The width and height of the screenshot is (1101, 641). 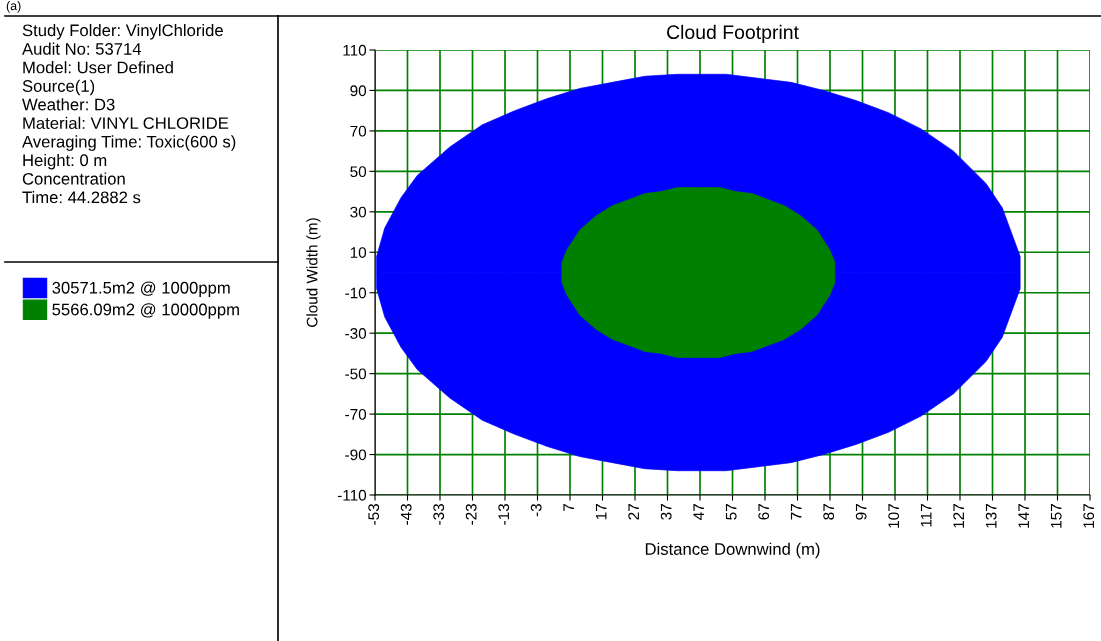 What do you see at coordinates (504, 514) in the screenshot?
I see `x-tick-label: -13` at bounding box center [504, 514].